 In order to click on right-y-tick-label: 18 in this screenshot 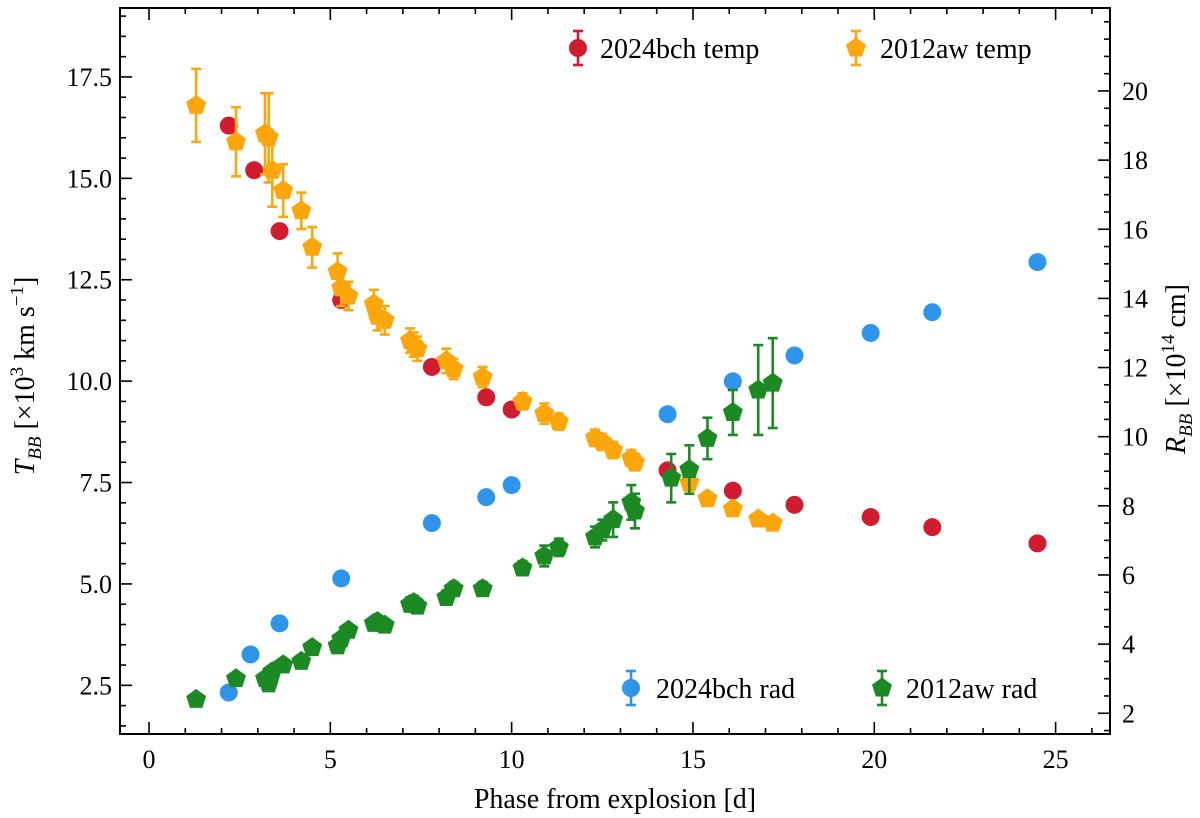, I will do `click(1135, 160)`.